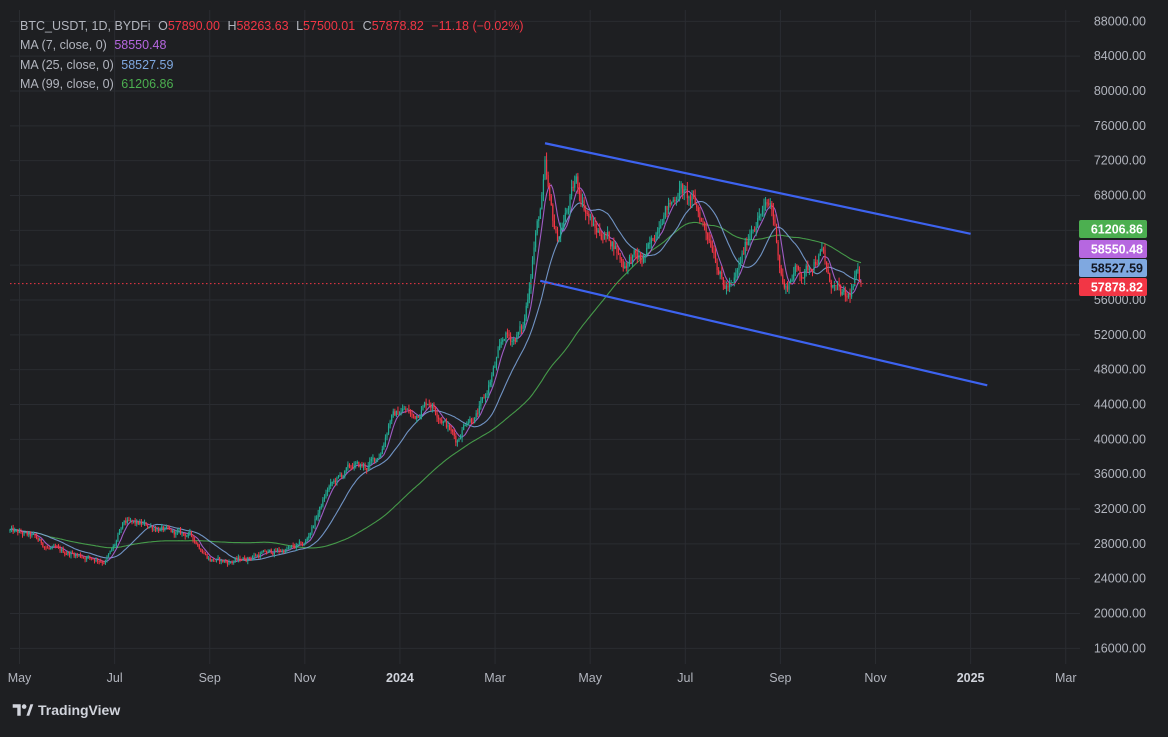  I want to click on time-tick-label: Mar, so click(495, 678).